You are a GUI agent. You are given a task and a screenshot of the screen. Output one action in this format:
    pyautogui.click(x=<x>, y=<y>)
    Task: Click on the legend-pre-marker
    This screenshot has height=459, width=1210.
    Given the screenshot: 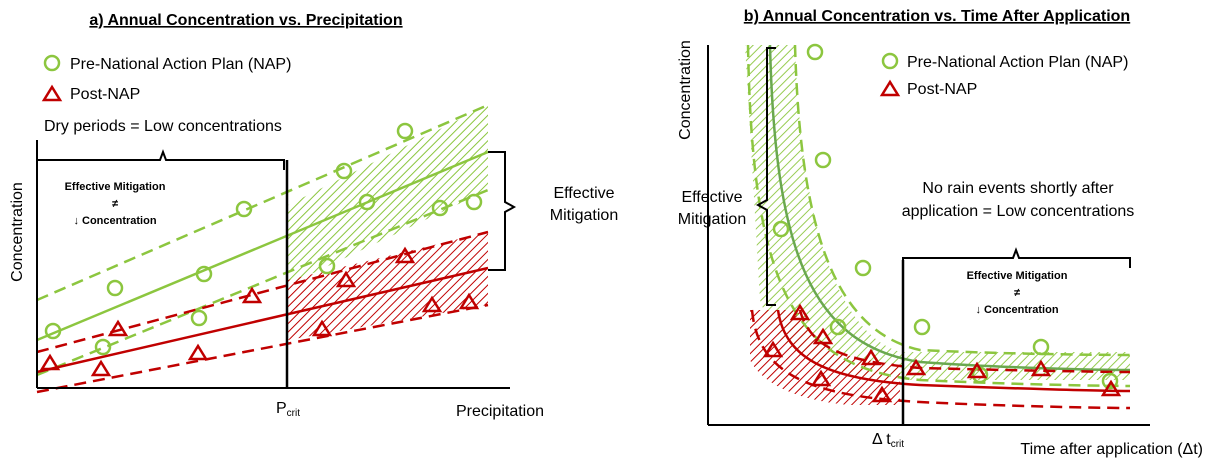 What is the action you would take?
    pyautogui.click(x=52, y=63)
    